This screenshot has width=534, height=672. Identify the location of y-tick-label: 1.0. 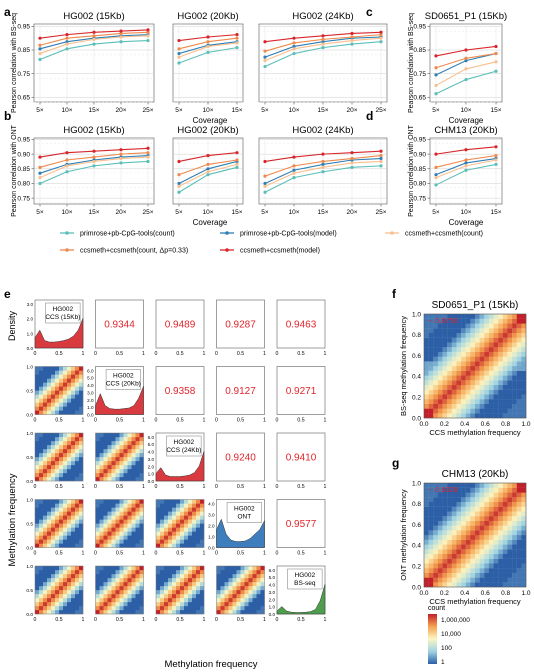
(29, 434).